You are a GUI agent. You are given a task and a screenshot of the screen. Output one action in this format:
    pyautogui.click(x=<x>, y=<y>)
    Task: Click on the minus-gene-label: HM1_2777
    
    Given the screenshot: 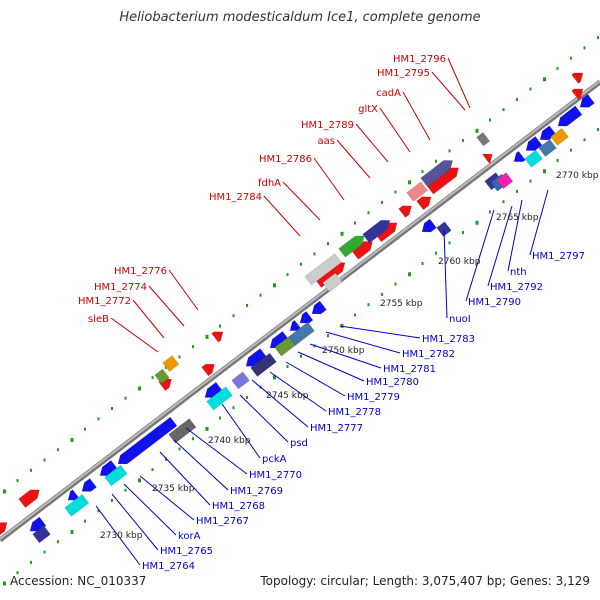 What is the action you would take?
    pyautogui.click(x=336, y=428)
    